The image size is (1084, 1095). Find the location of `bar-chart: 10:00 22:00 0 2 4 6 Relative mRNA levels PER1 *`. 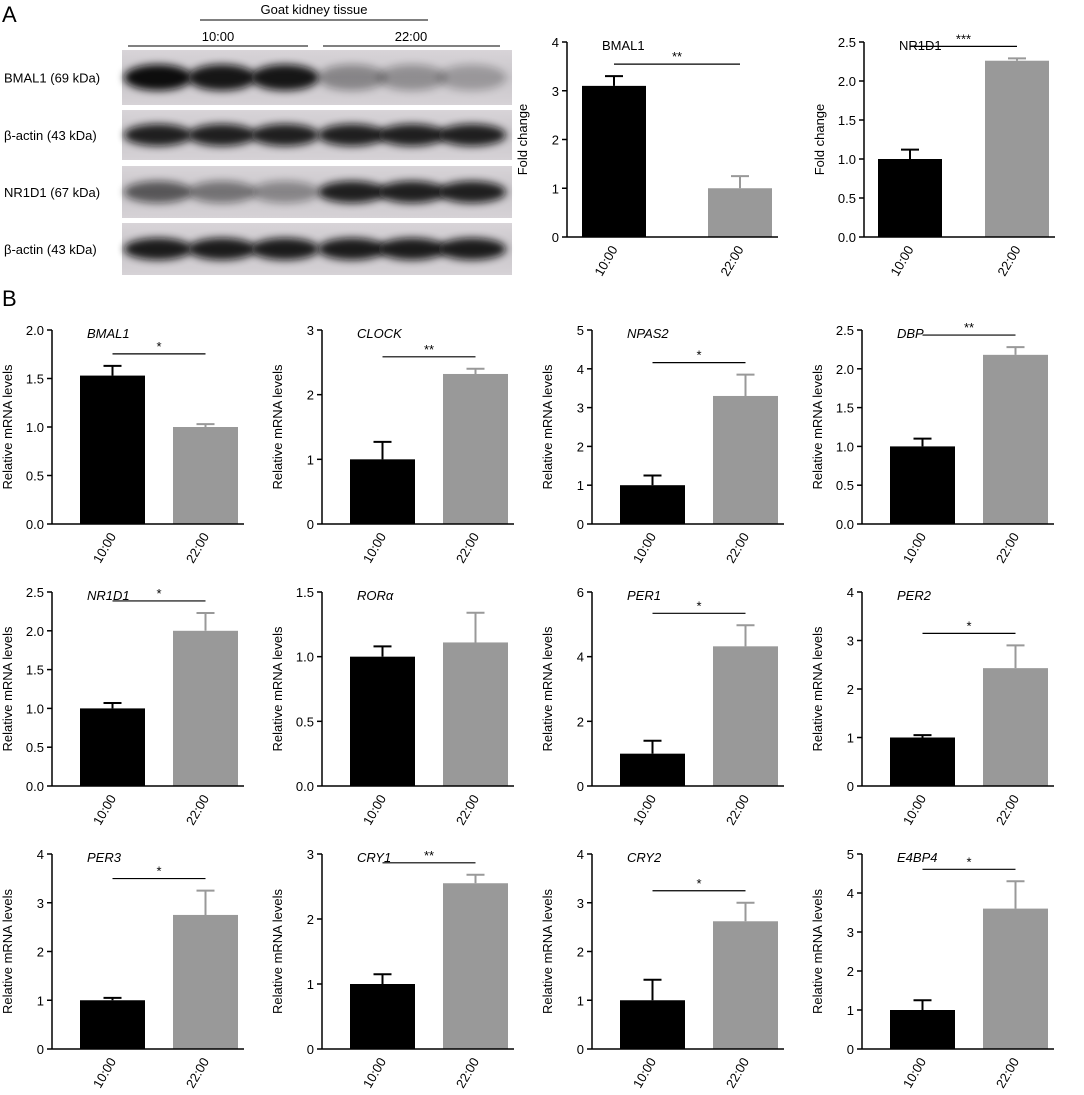

bar-chart: 10:00 22:00 0 2 4 6 Relative mRNA levels PER1 * is located at coordinates (662, 706).